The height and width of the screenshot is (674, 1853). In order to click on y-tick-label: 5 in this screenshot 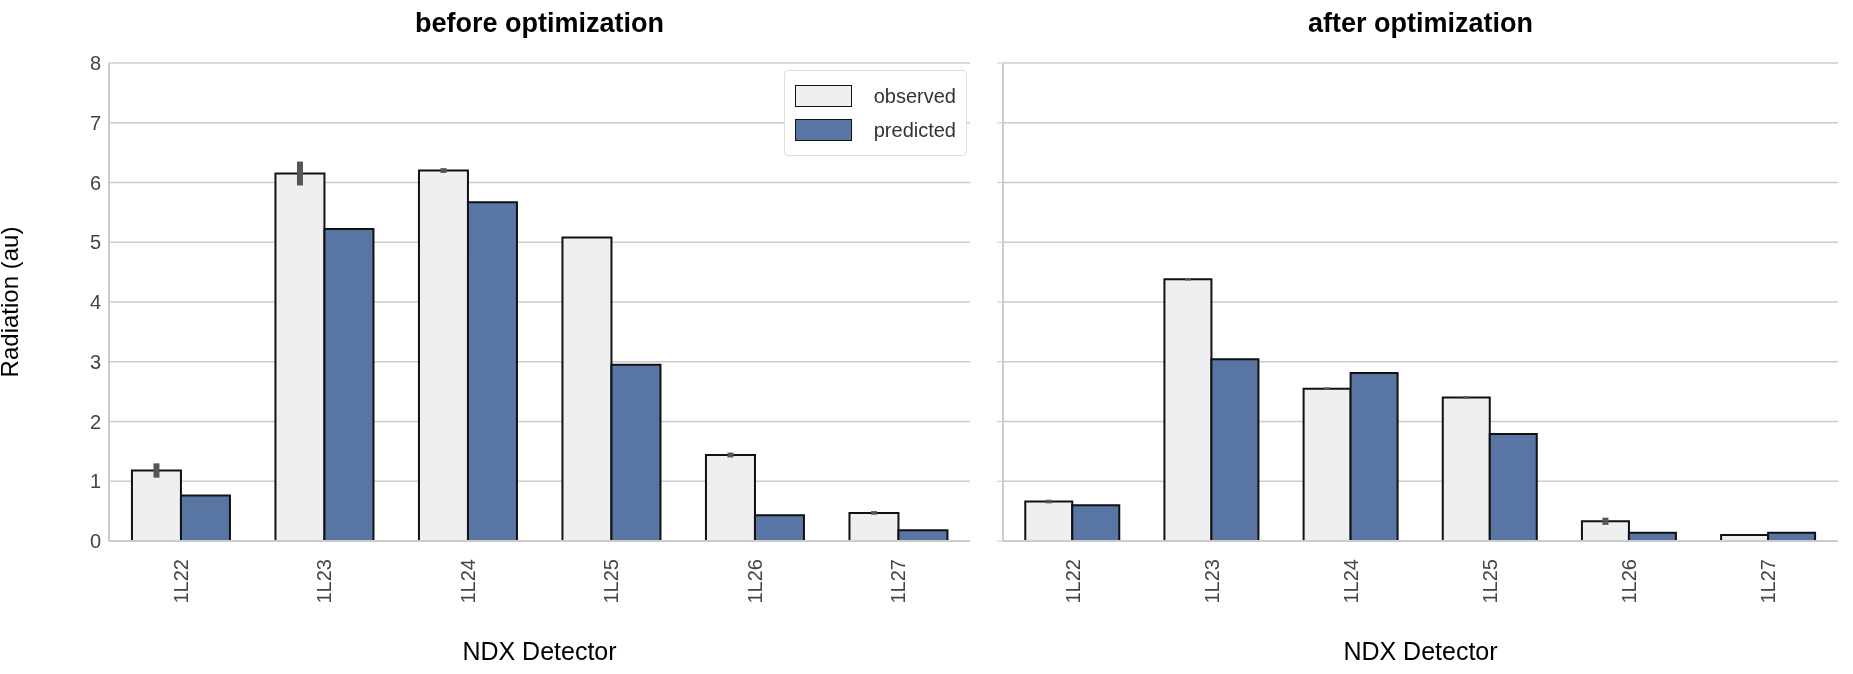, I will do `click(95, 242)`.